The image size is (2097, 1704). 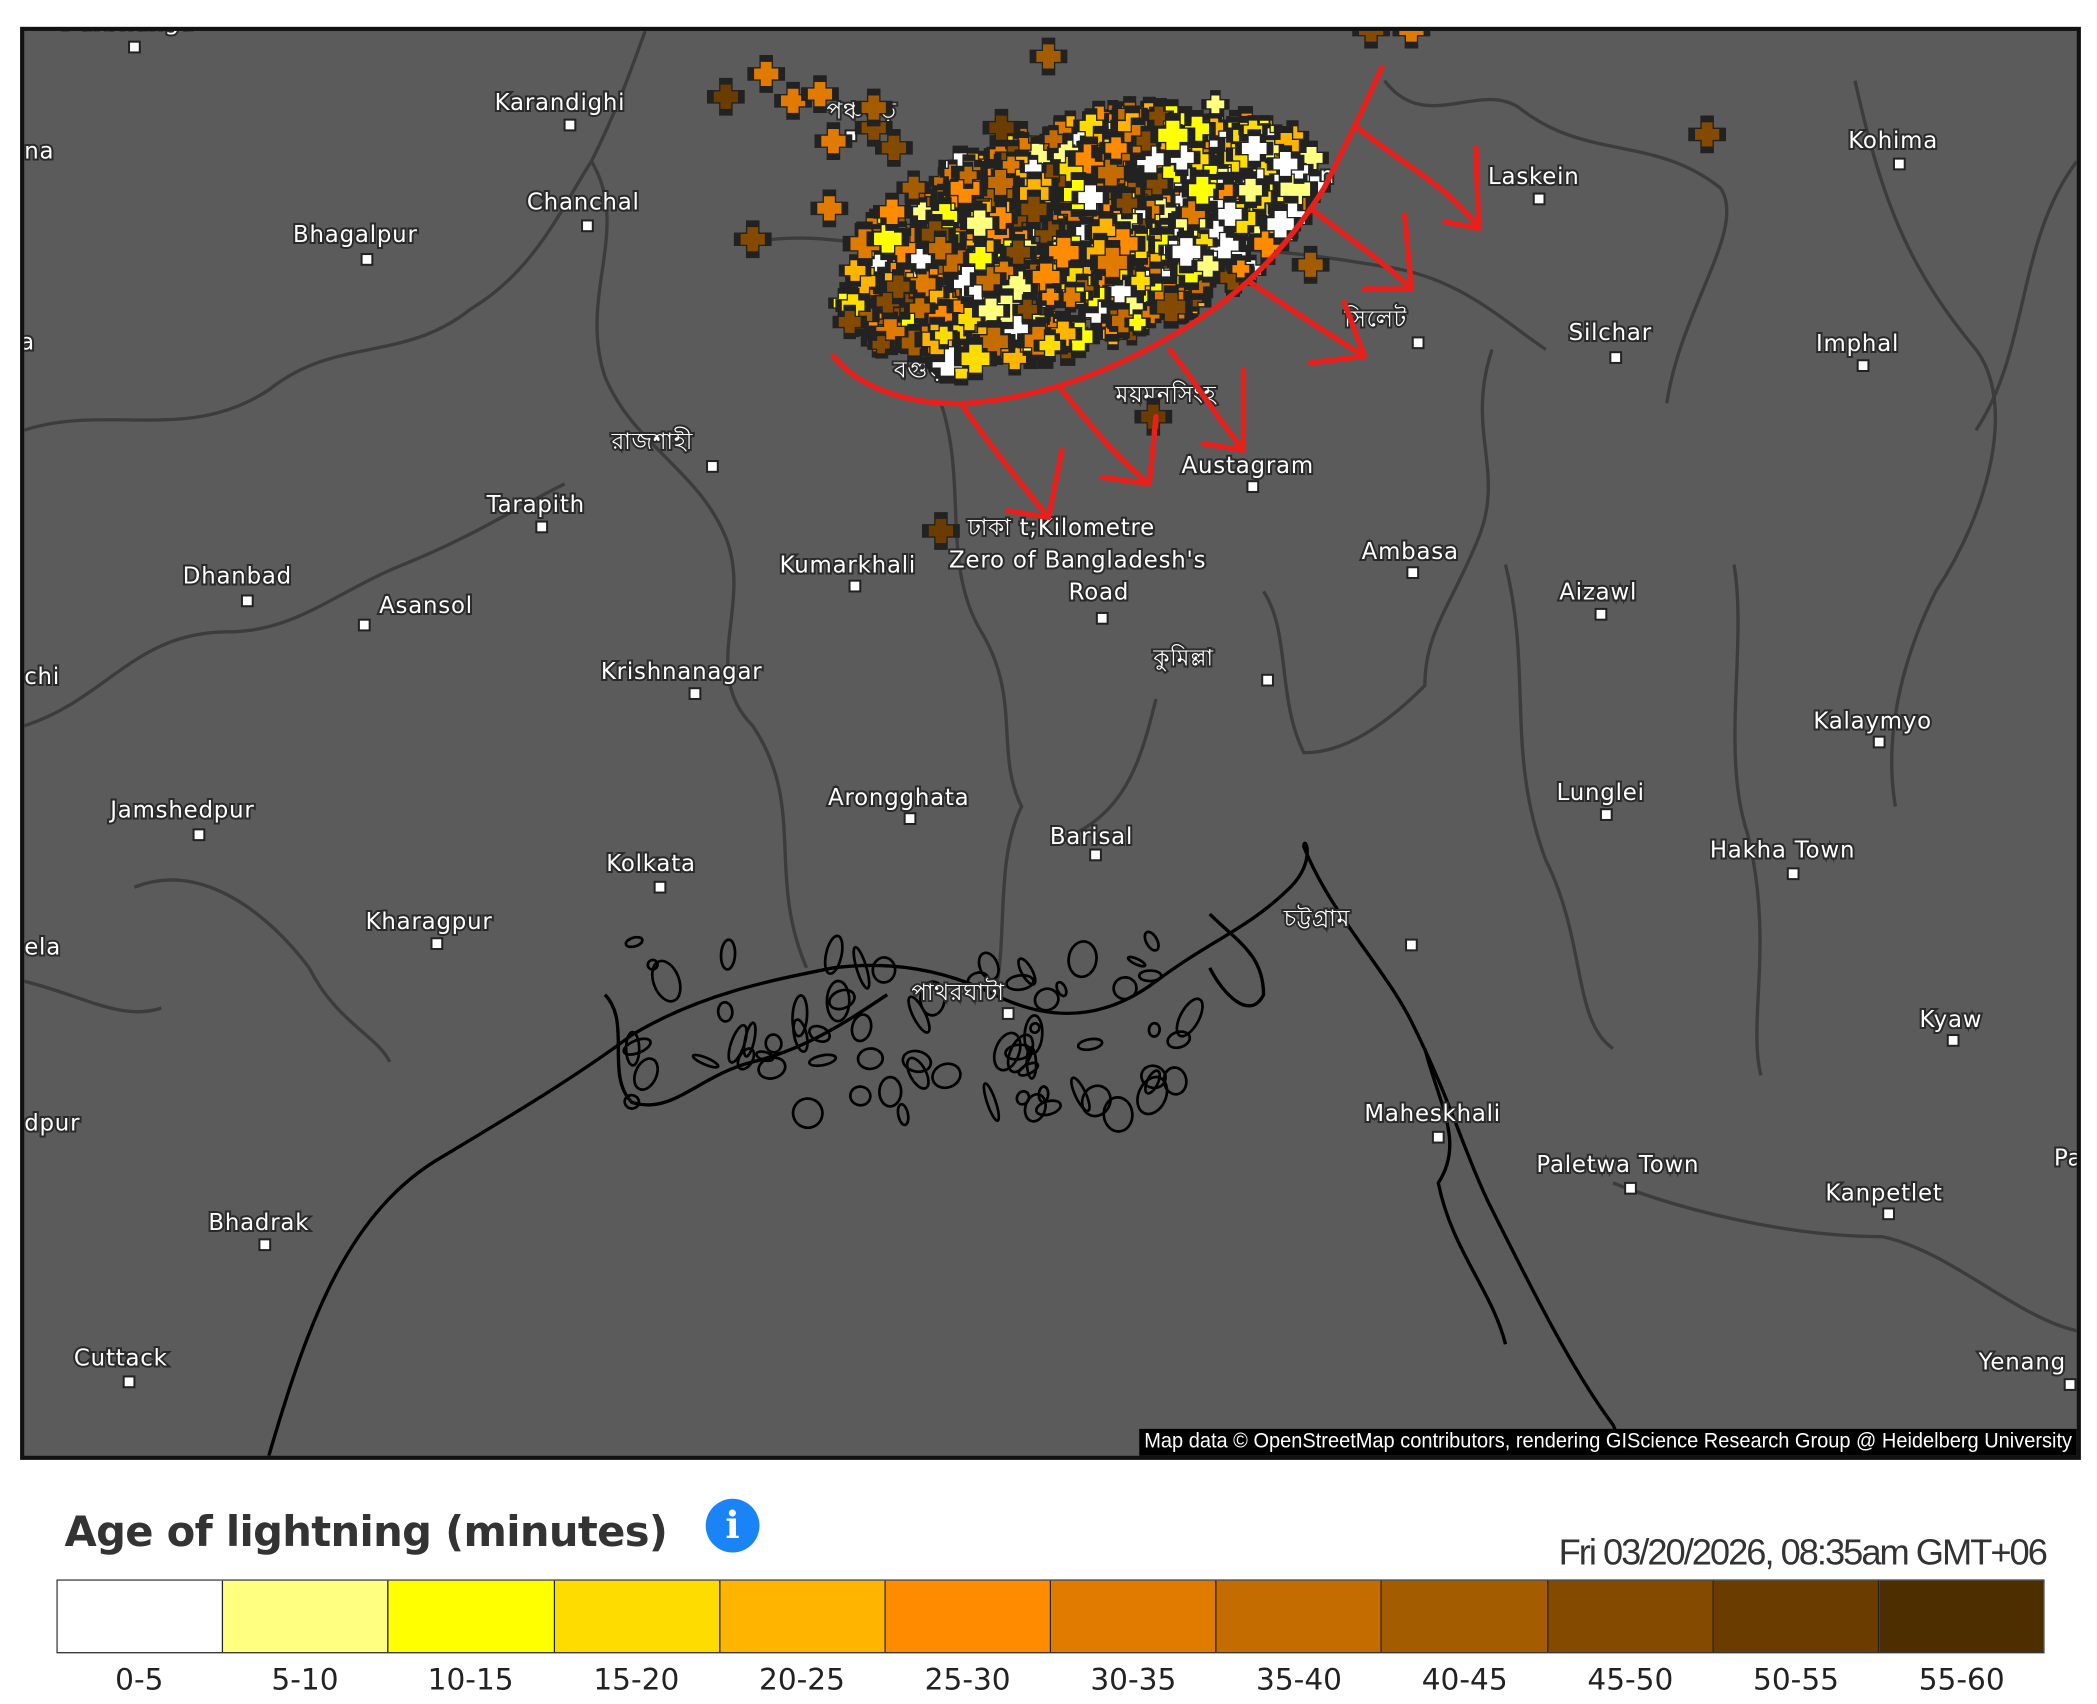 I want to click on place-label: Imphal, so click(x=1857, y=344).